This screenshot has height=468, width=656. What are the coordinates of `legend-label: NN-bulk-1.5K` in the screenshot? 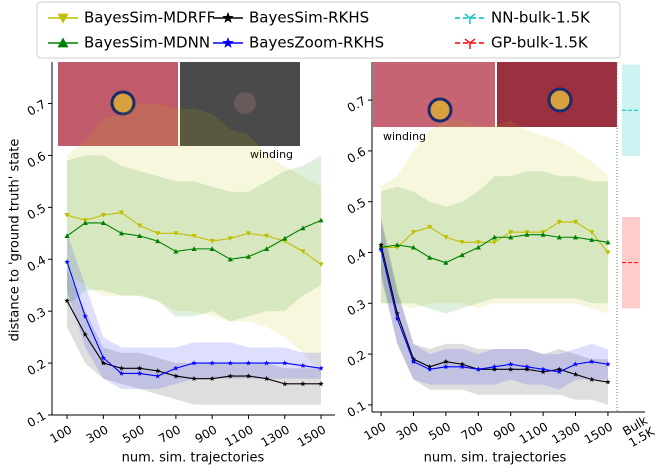 It's located at (541, 18).